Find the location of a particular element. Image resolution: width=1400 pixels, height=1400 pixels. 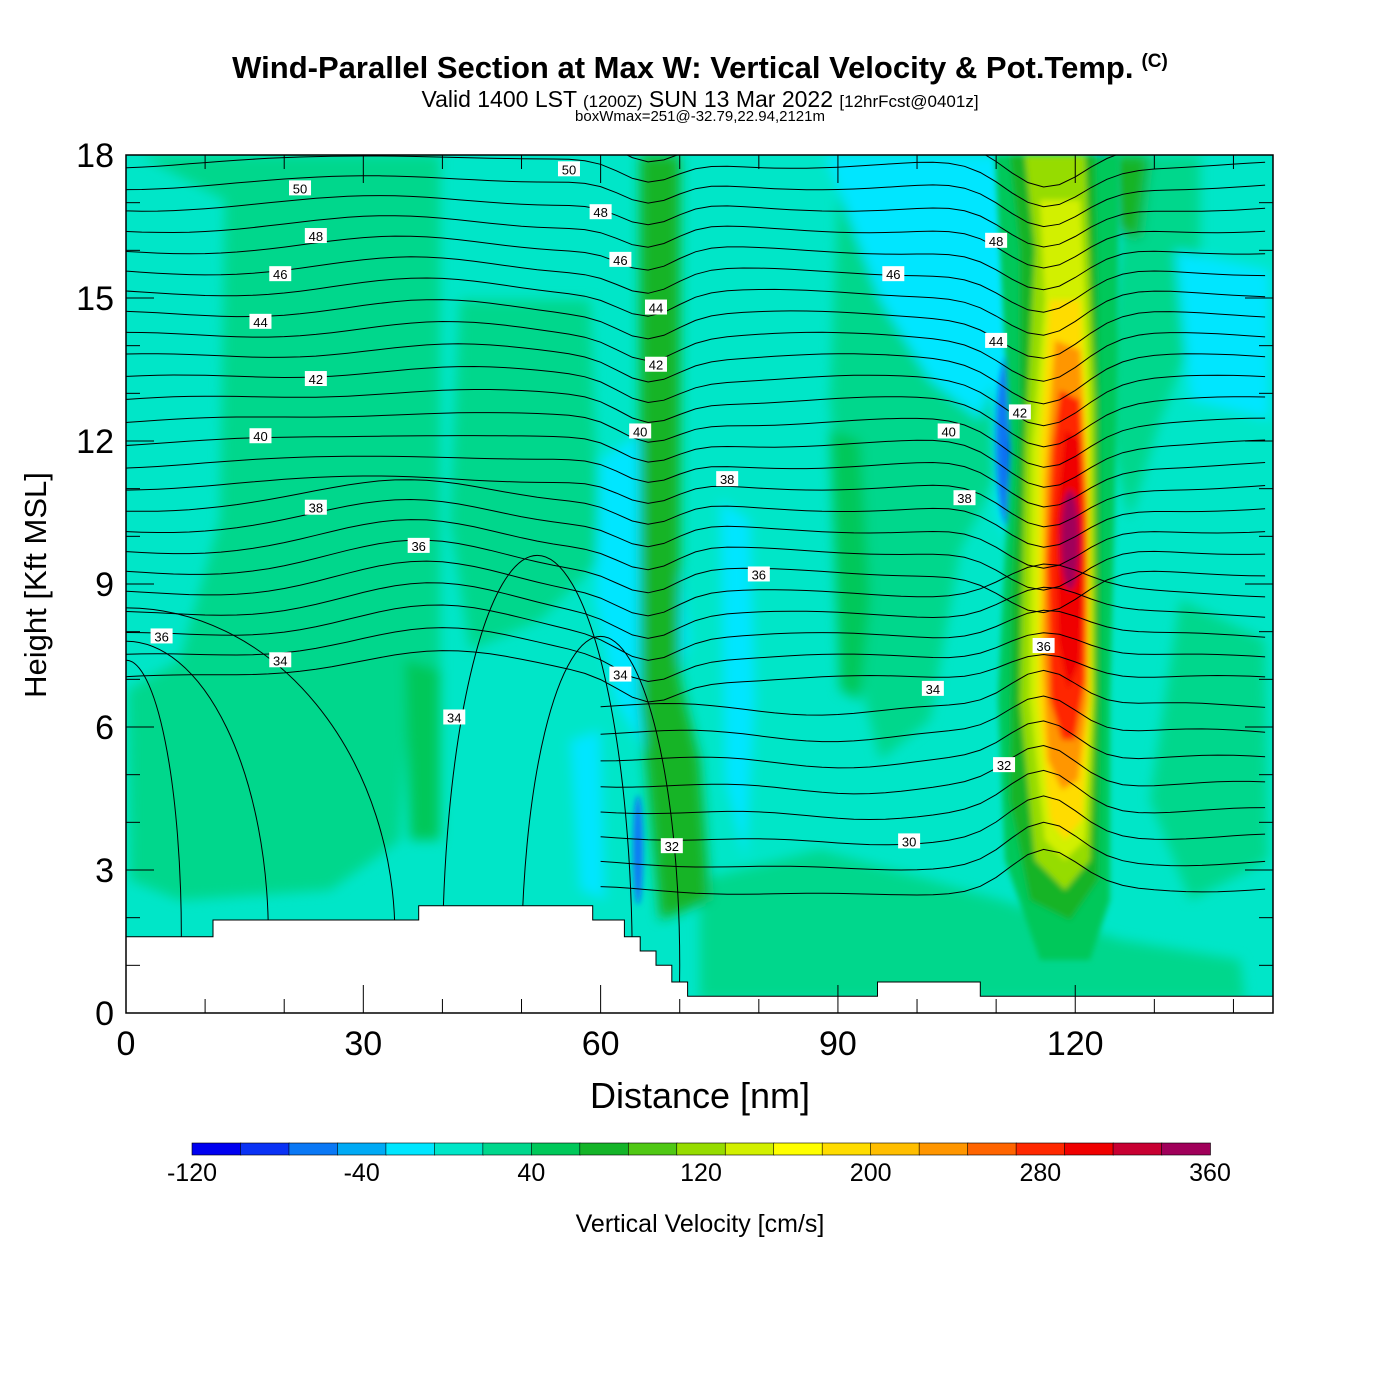

y-tick-label: 3 is located at coordinates (104, 871).